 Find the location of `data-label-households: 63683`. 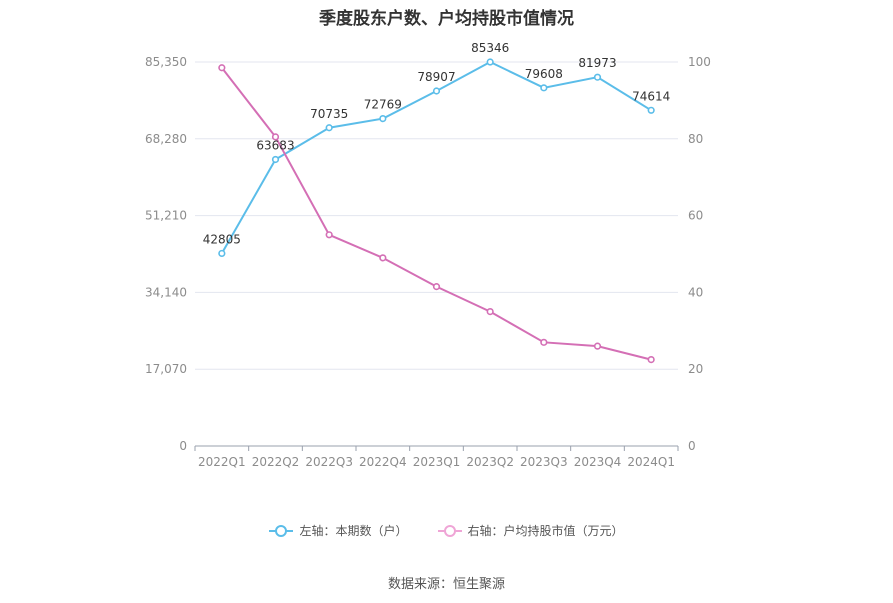

data-label-households: 63683 is located at coordinates (275, 145).